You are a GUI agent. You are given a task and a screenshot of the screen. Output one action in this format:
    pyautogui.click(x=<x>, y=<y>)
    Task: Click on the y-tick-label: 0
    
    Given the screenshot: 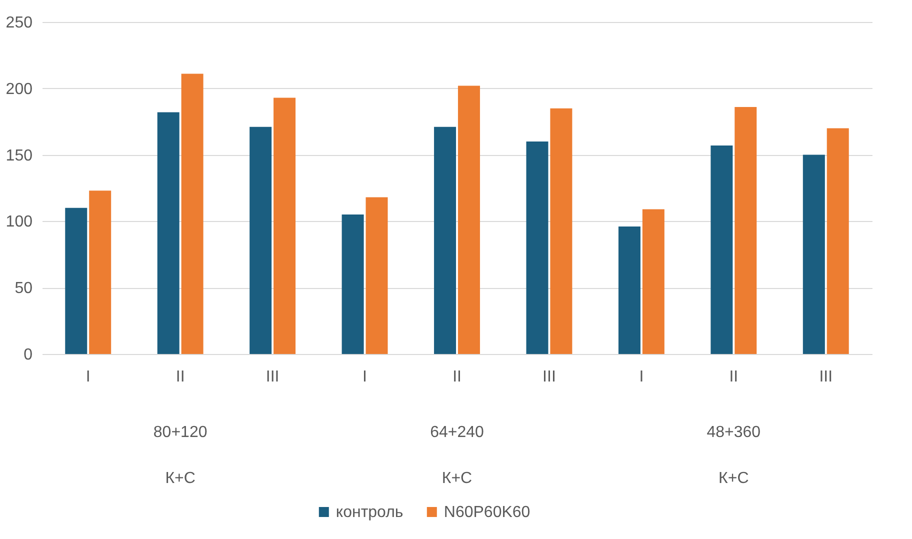 What is the action you would take?
    pyautogui.click(x=28, y=355)
    